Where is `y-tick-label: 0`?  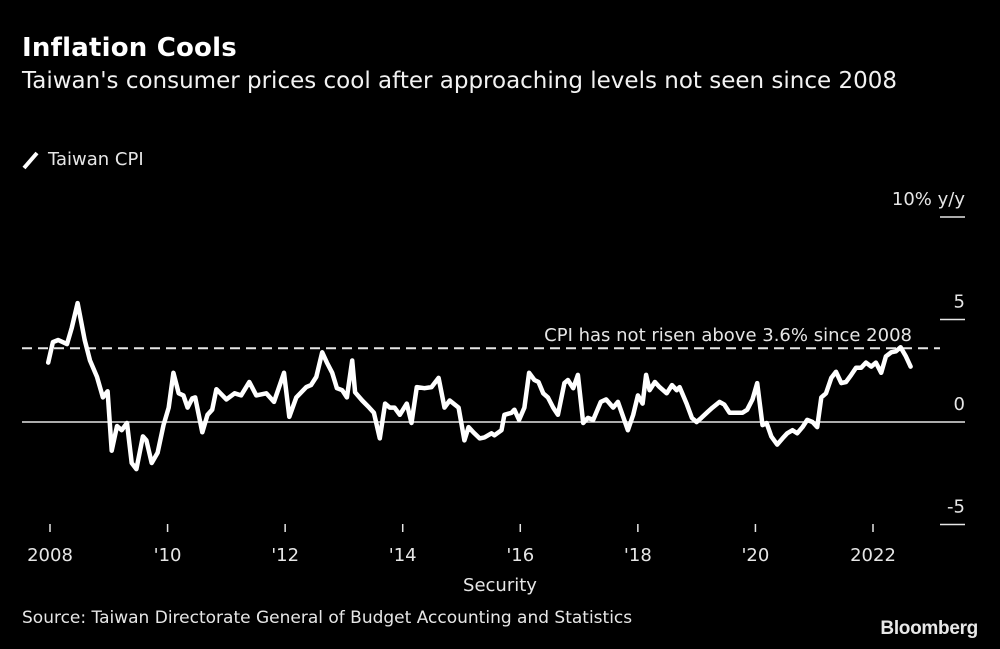 y-tick-label: 0 is located at coordinates (959, 404).